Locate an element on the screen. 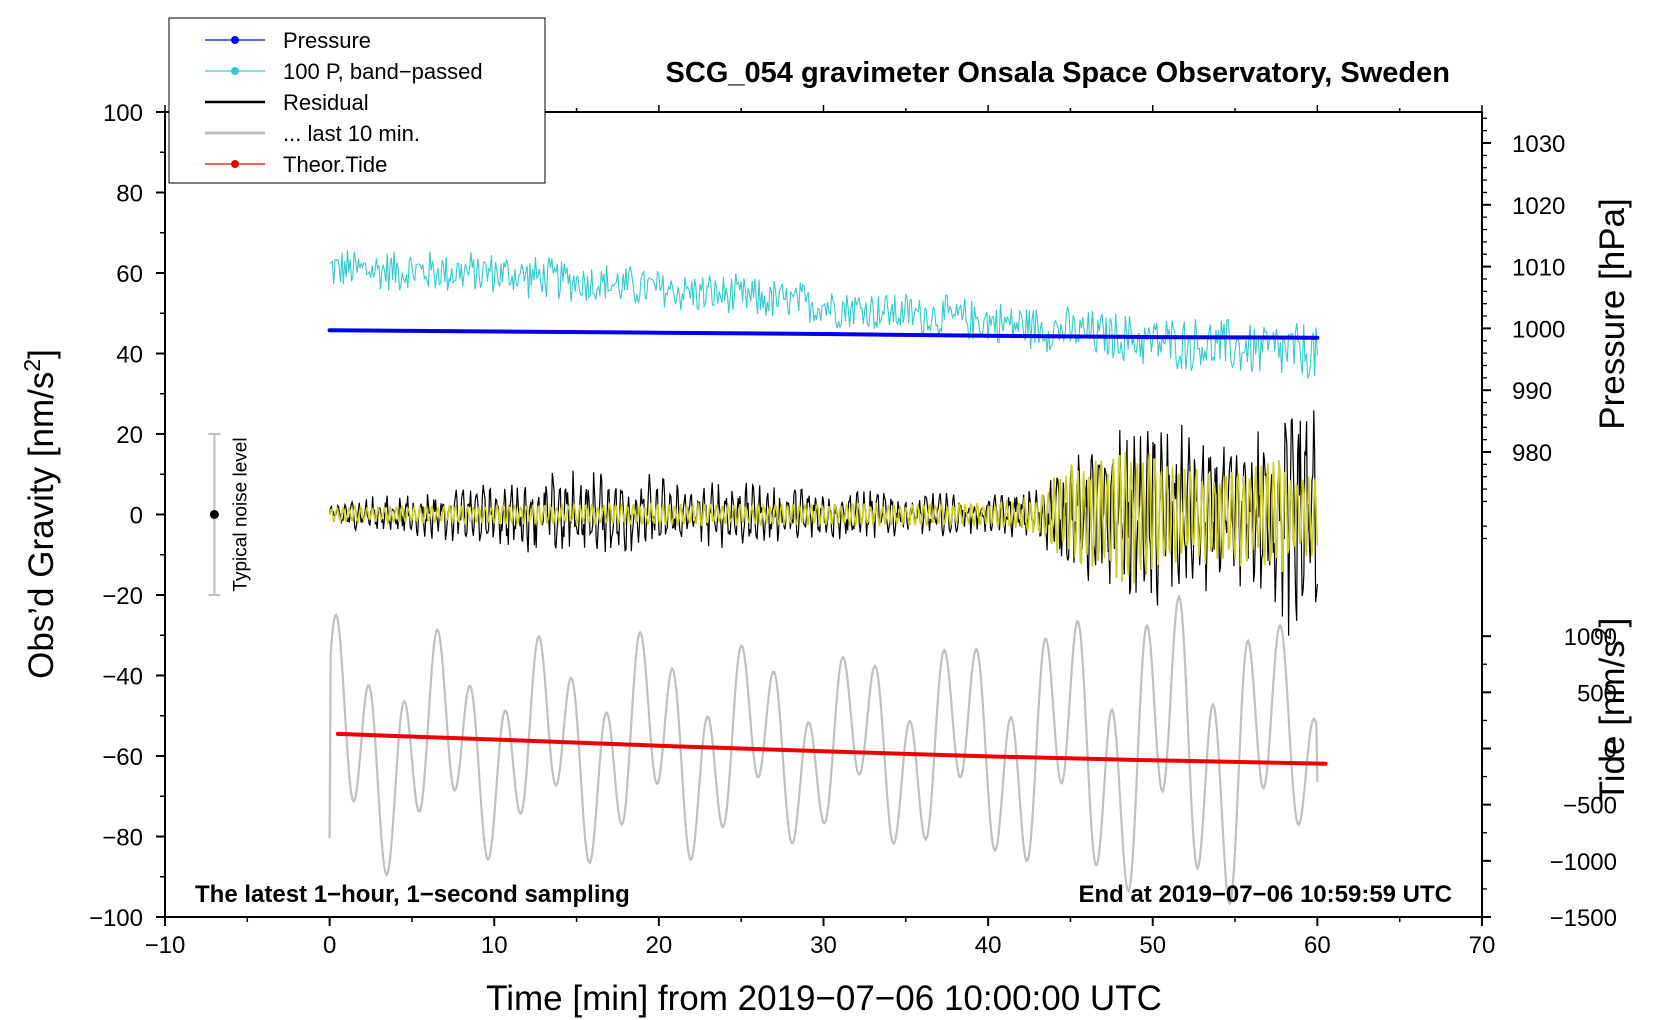 The height and width of the screenshot is (1020, 1660). pressure-axis-ticks: 1030 1020 1010 1000 990 980 is located at coordinates (1523, 328).